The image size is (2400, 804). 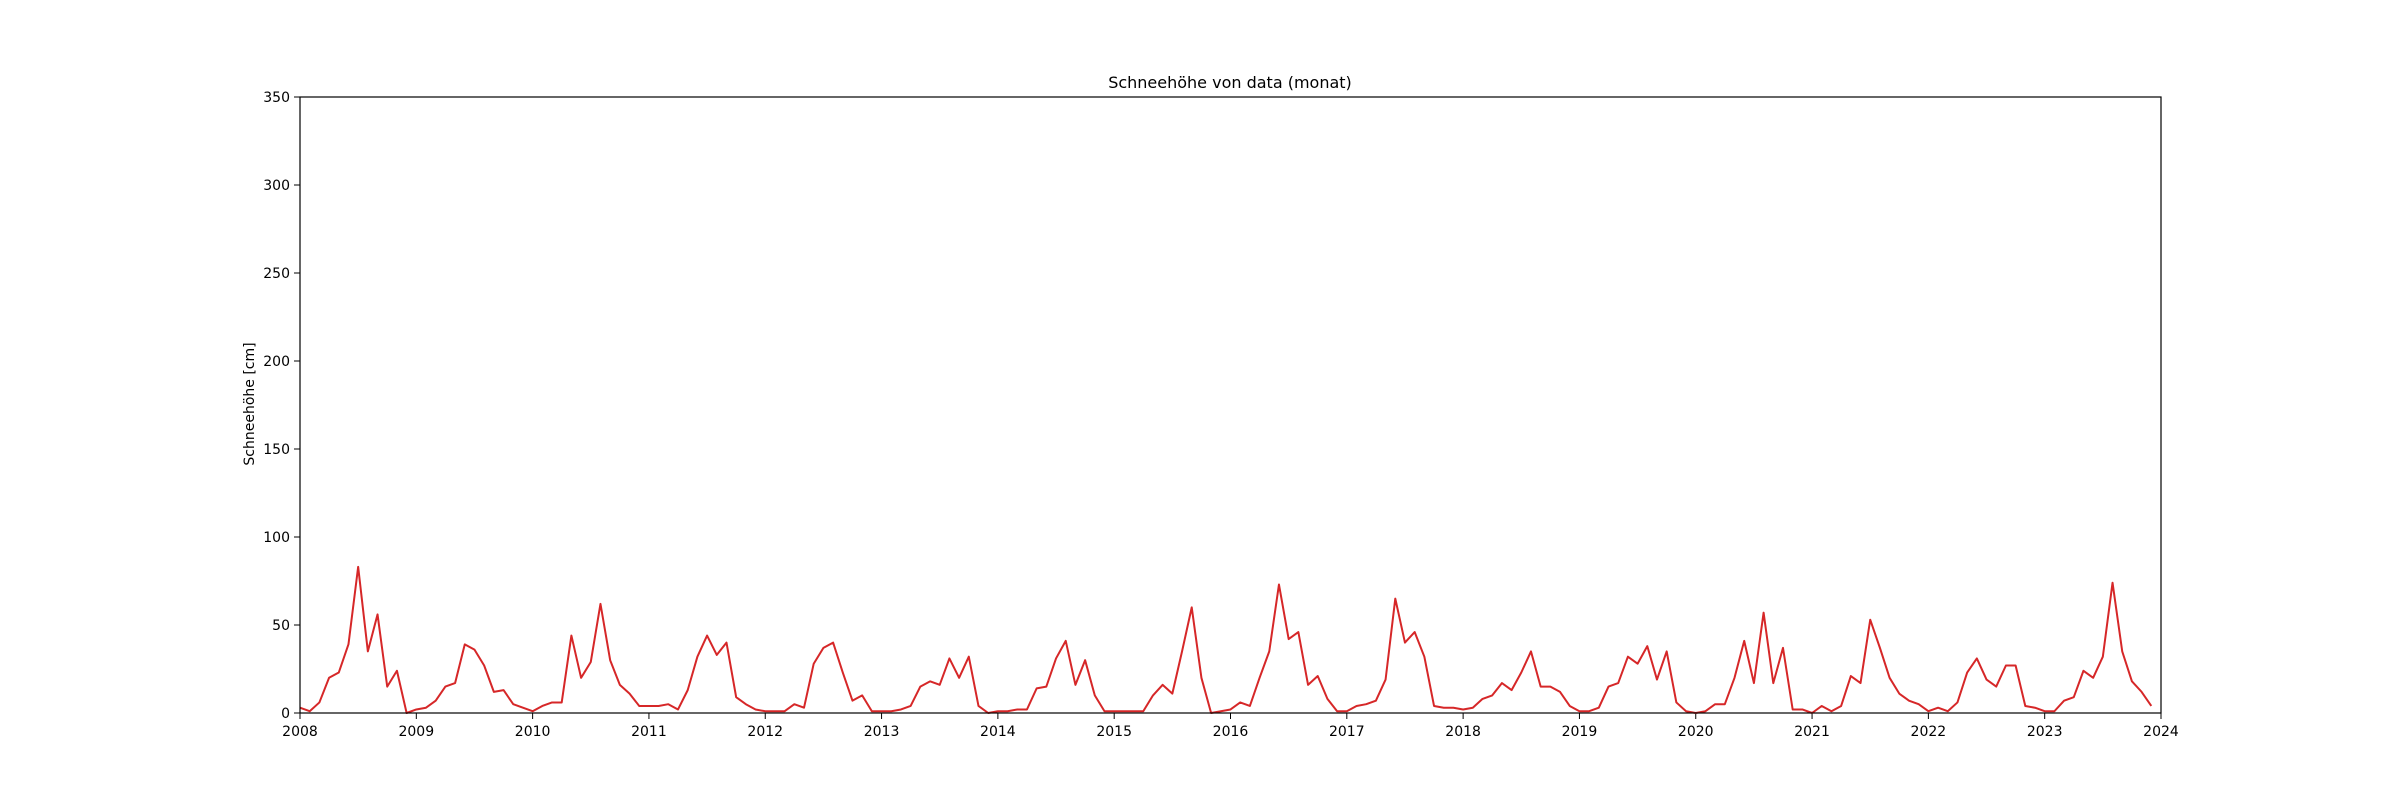 What do you see at coordinates (1114, 732) in the screenshot?
I see `x-tick-label: 2015` at bounding box center [1114, 732].